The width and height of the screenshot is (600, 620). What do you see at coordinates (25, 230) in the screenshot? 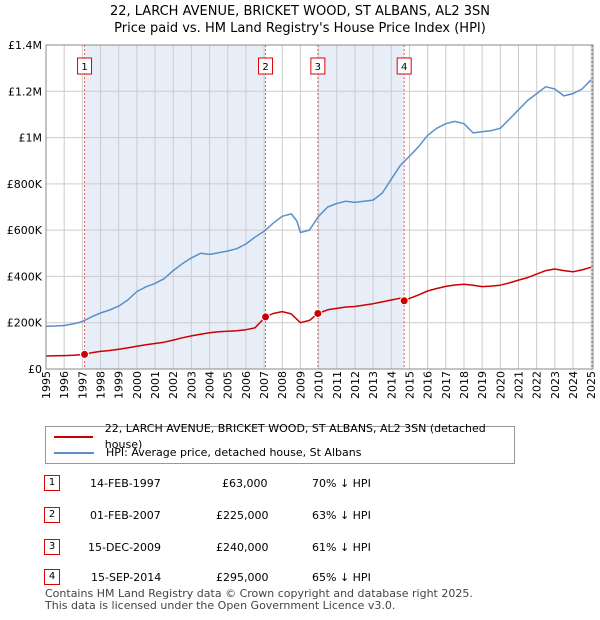
I see `y-tick-label: £600K` at bounding box center [25, 230].